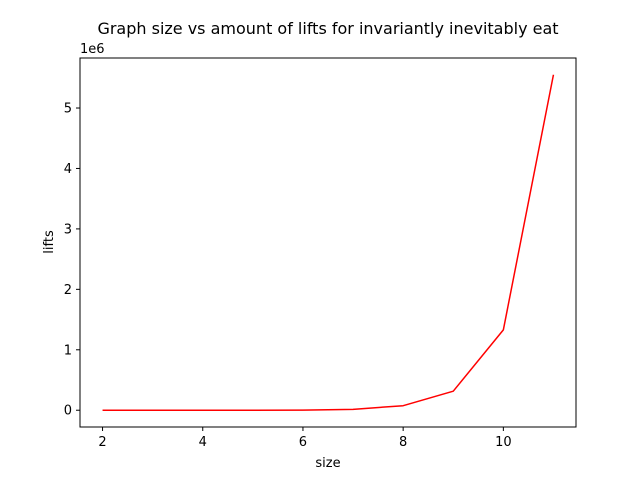 The height and width of the screenshot is (480, 640). Describe the element at coordinates (68, 229) in the screenshot. I see `y-tick-label: 3` at that location.